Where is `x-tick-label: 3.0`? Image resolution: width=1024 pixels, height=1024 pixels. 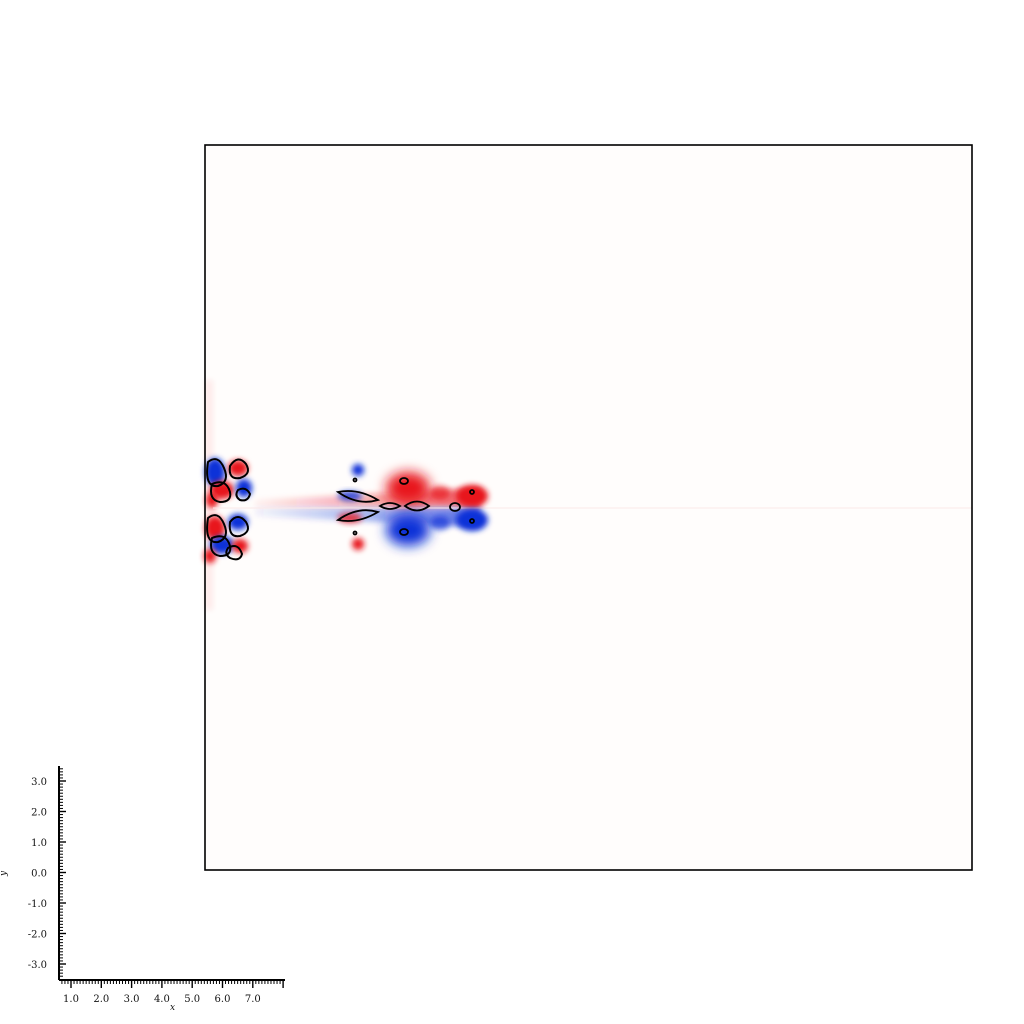 x-tick-label: 3.0 is located at coordinates (132, 999).